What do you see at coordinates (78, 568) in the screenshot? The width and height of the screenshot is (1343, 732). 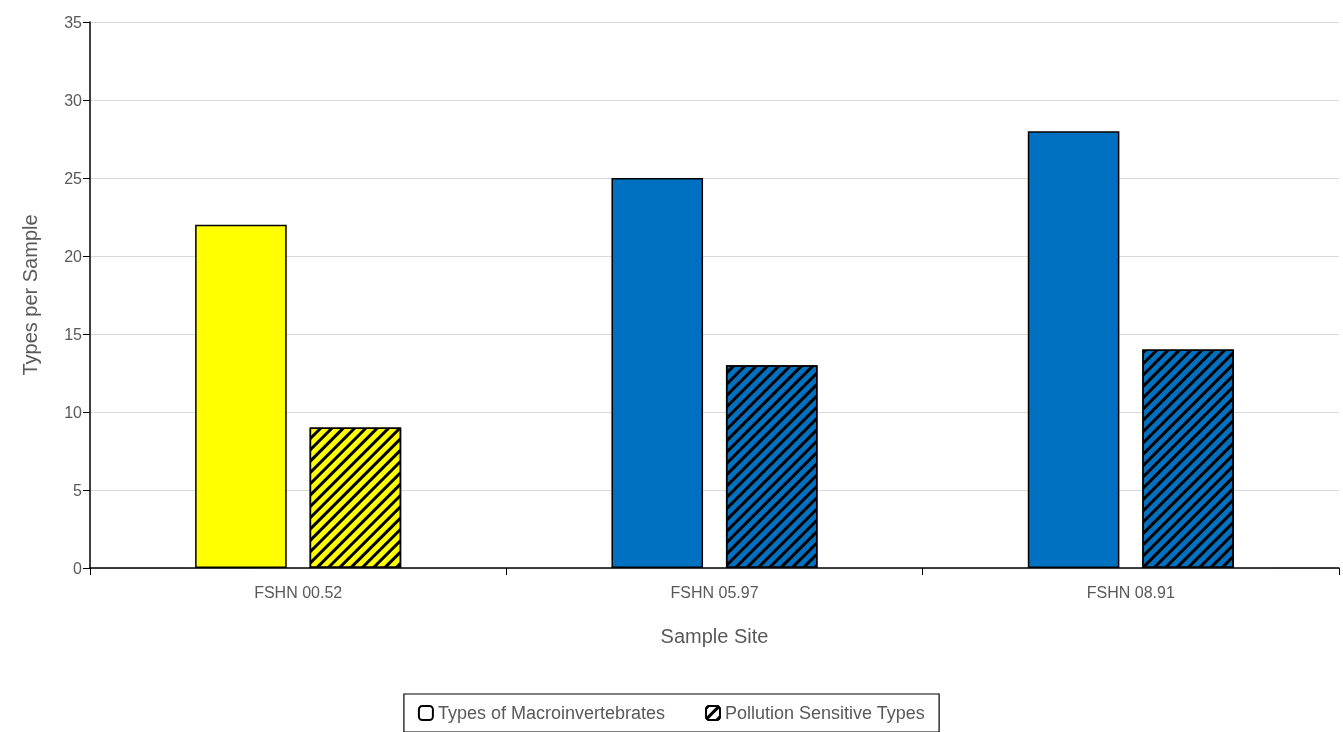 I see `y-tick-label: 0` at bounding box center [78, 568].